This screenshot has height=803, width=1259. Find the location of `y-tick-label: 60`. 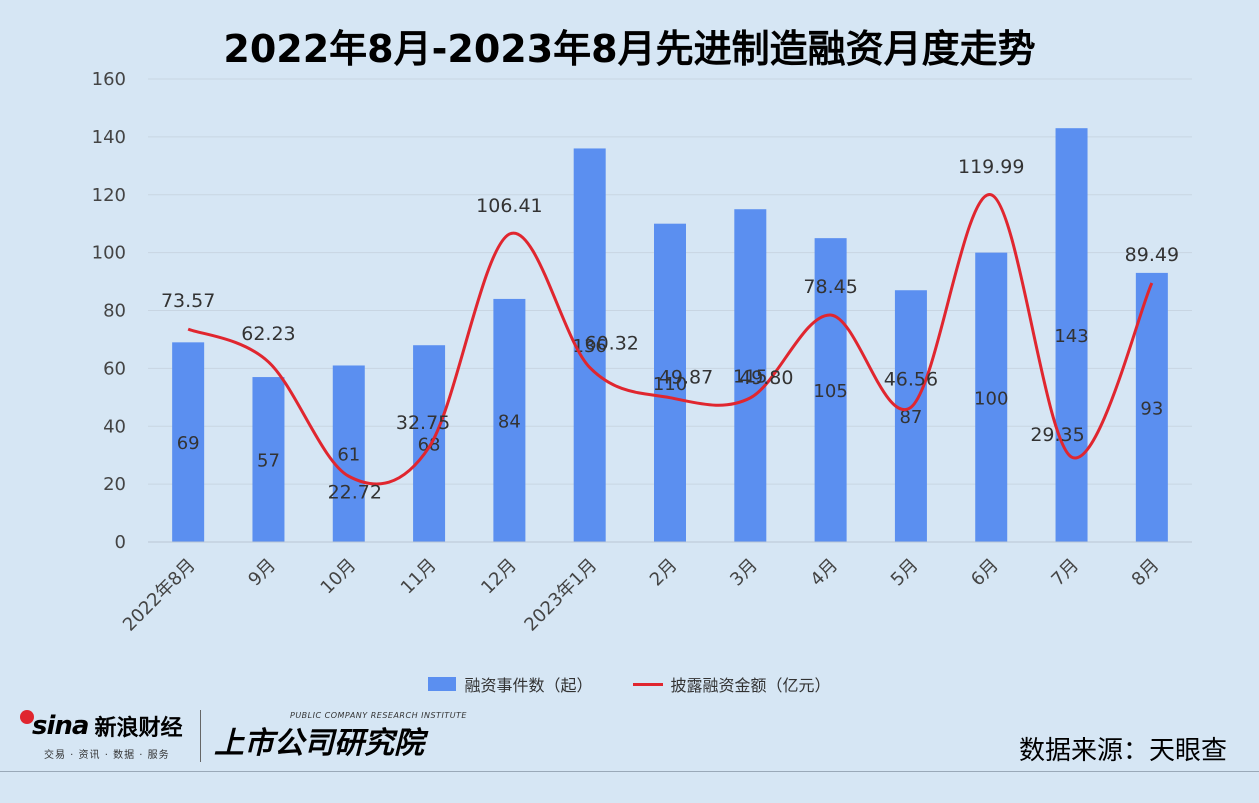

y-tick-label: 60 is located at coordinates (114, 368).